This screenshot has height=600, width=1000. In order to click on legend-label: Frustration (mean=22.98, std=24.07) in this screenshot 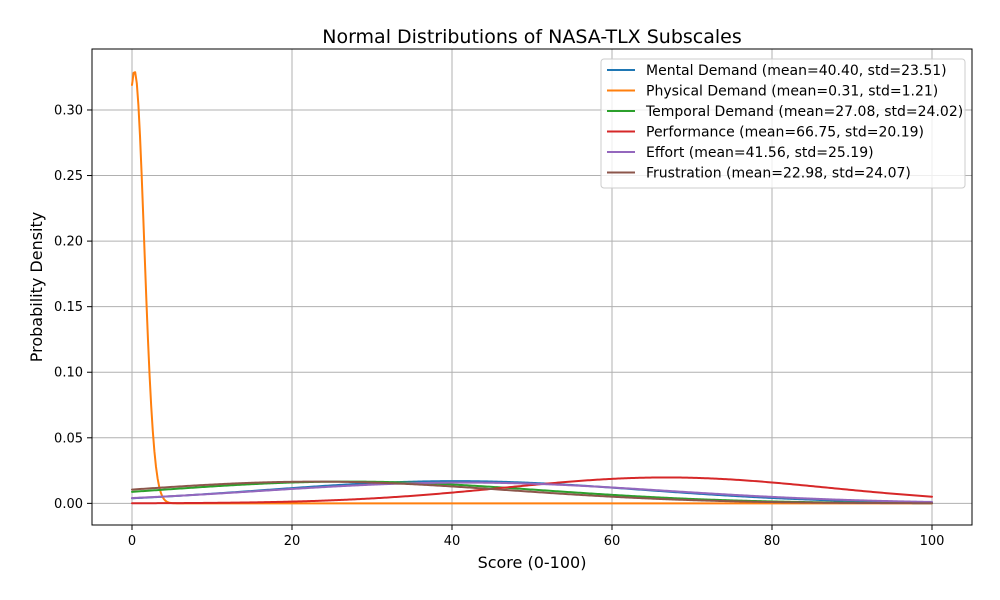, I will do `click(778, 174)`.